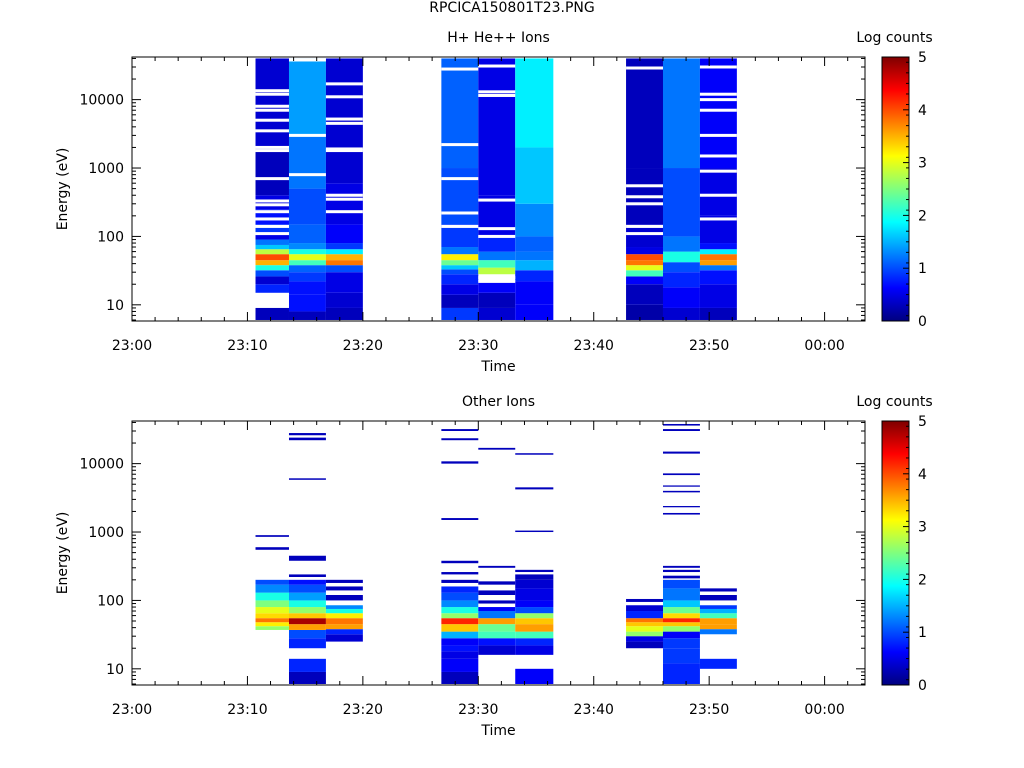 The height and width of the screenshot is (768, 1024). Describe the element at coordinates (512, 8) in the screenshot. I see `figure-title: RPCICA150801T23.PNG` at that location.